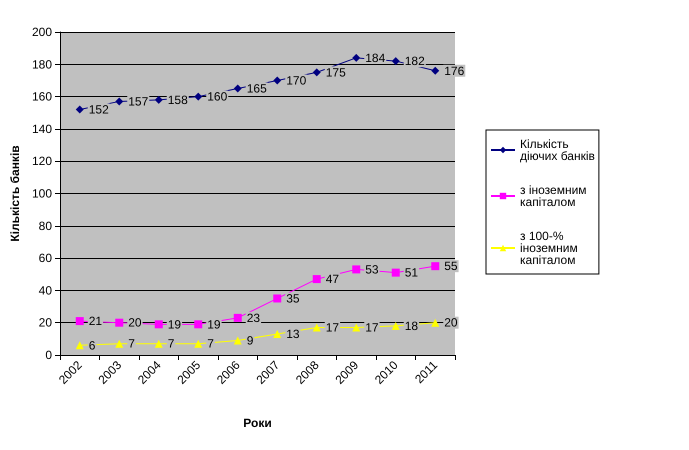 The image size is (689, 450). I want to click on data-label: 182, so click(415, 61).